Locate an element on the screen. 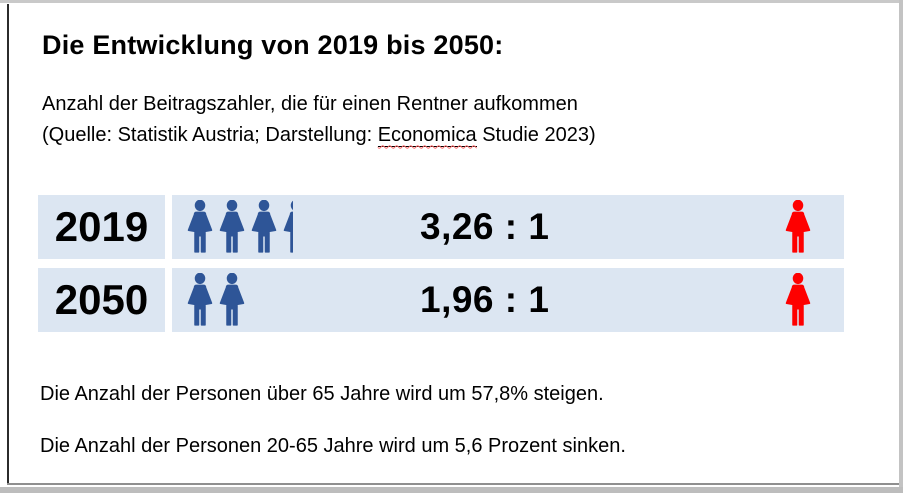 The width and height of the screenshot is (903, 493). contributor-partial-person-icon is located at coordinates (287, 227).